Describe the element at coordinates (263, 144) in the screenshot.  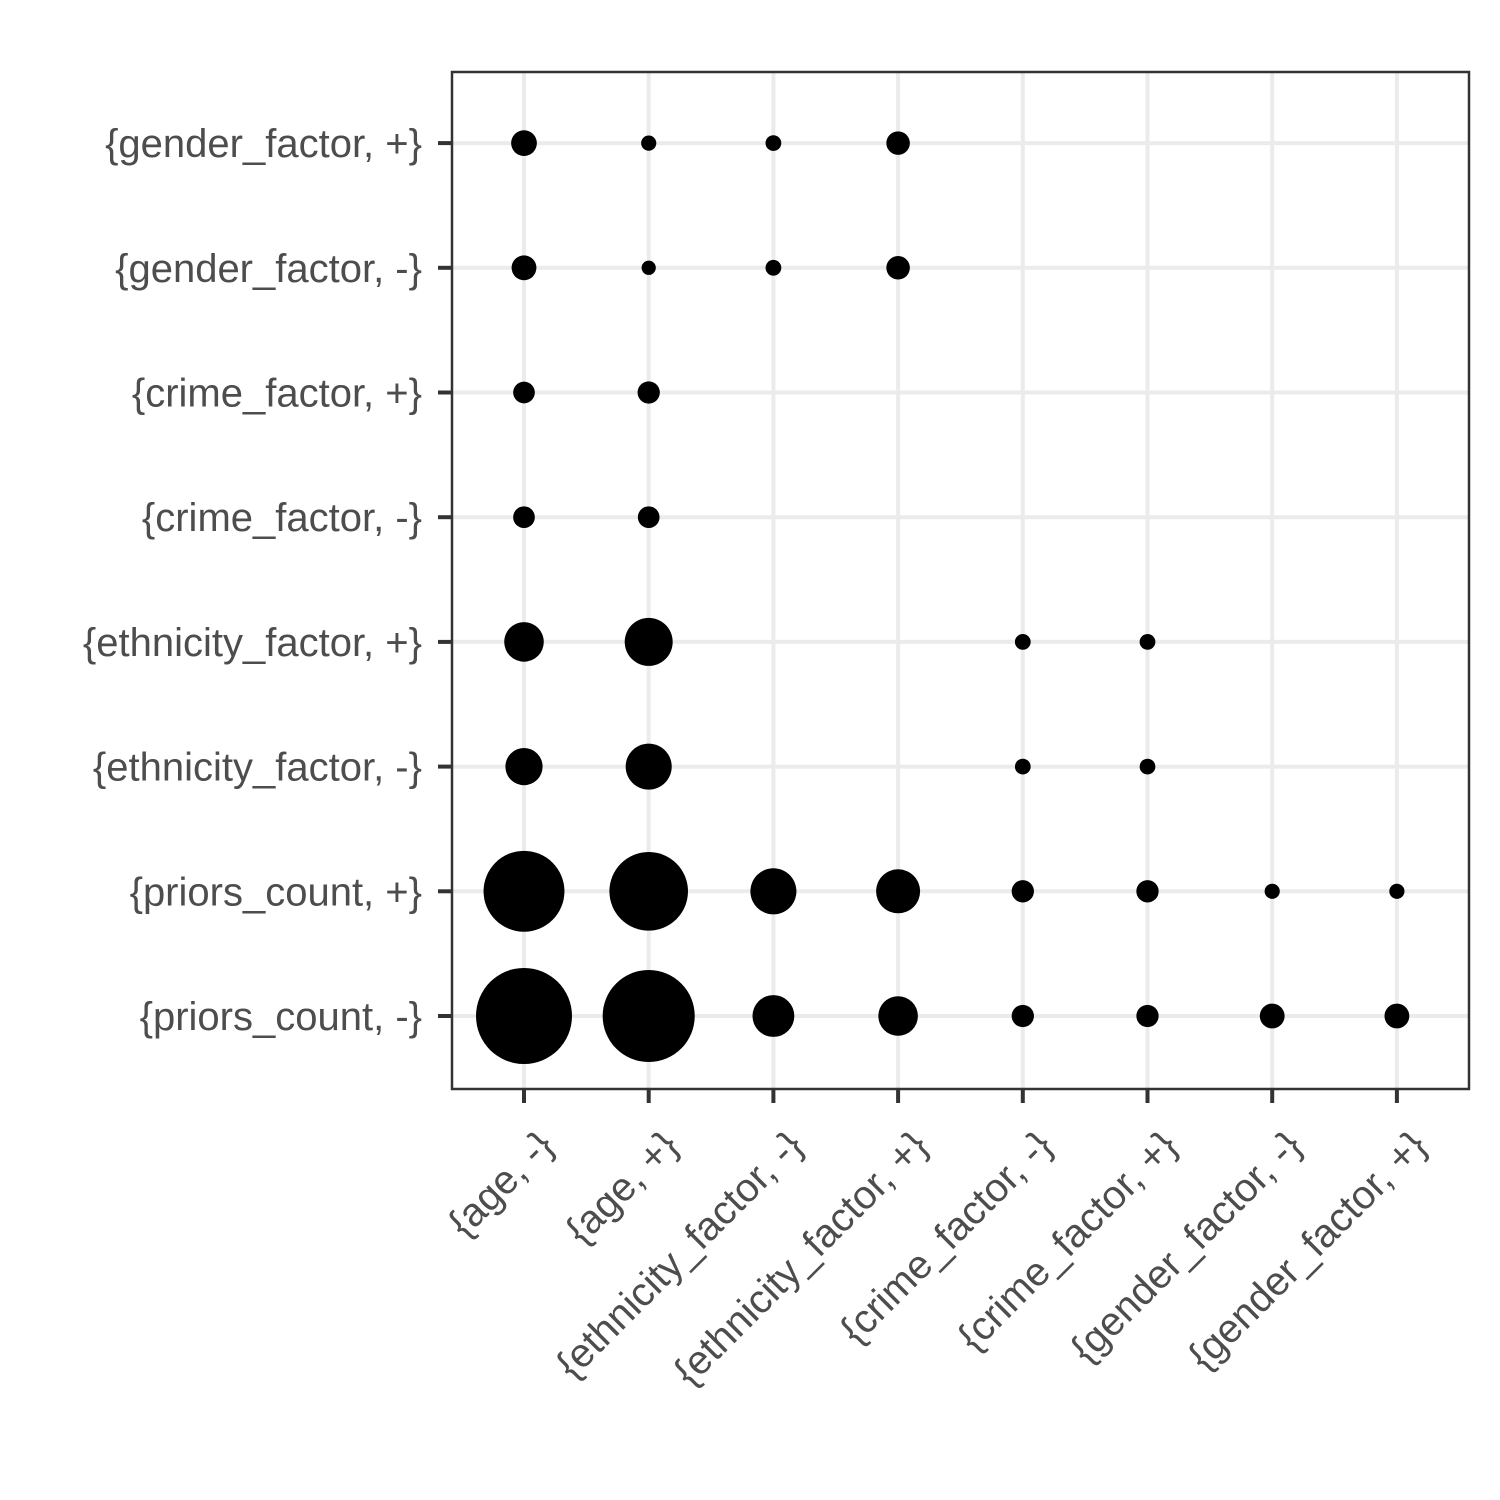
I see `y-tick-label-gender-factorminusplus: {gender_factor, +}` at that location.